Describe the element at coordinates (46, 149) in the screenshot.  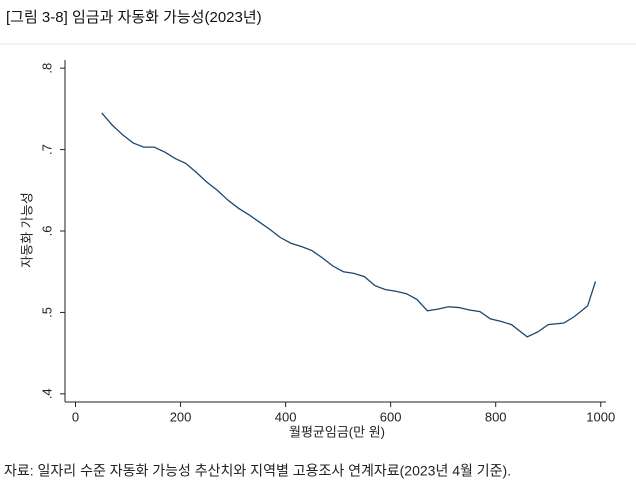
I see `y-tick-label: .7` at that location.